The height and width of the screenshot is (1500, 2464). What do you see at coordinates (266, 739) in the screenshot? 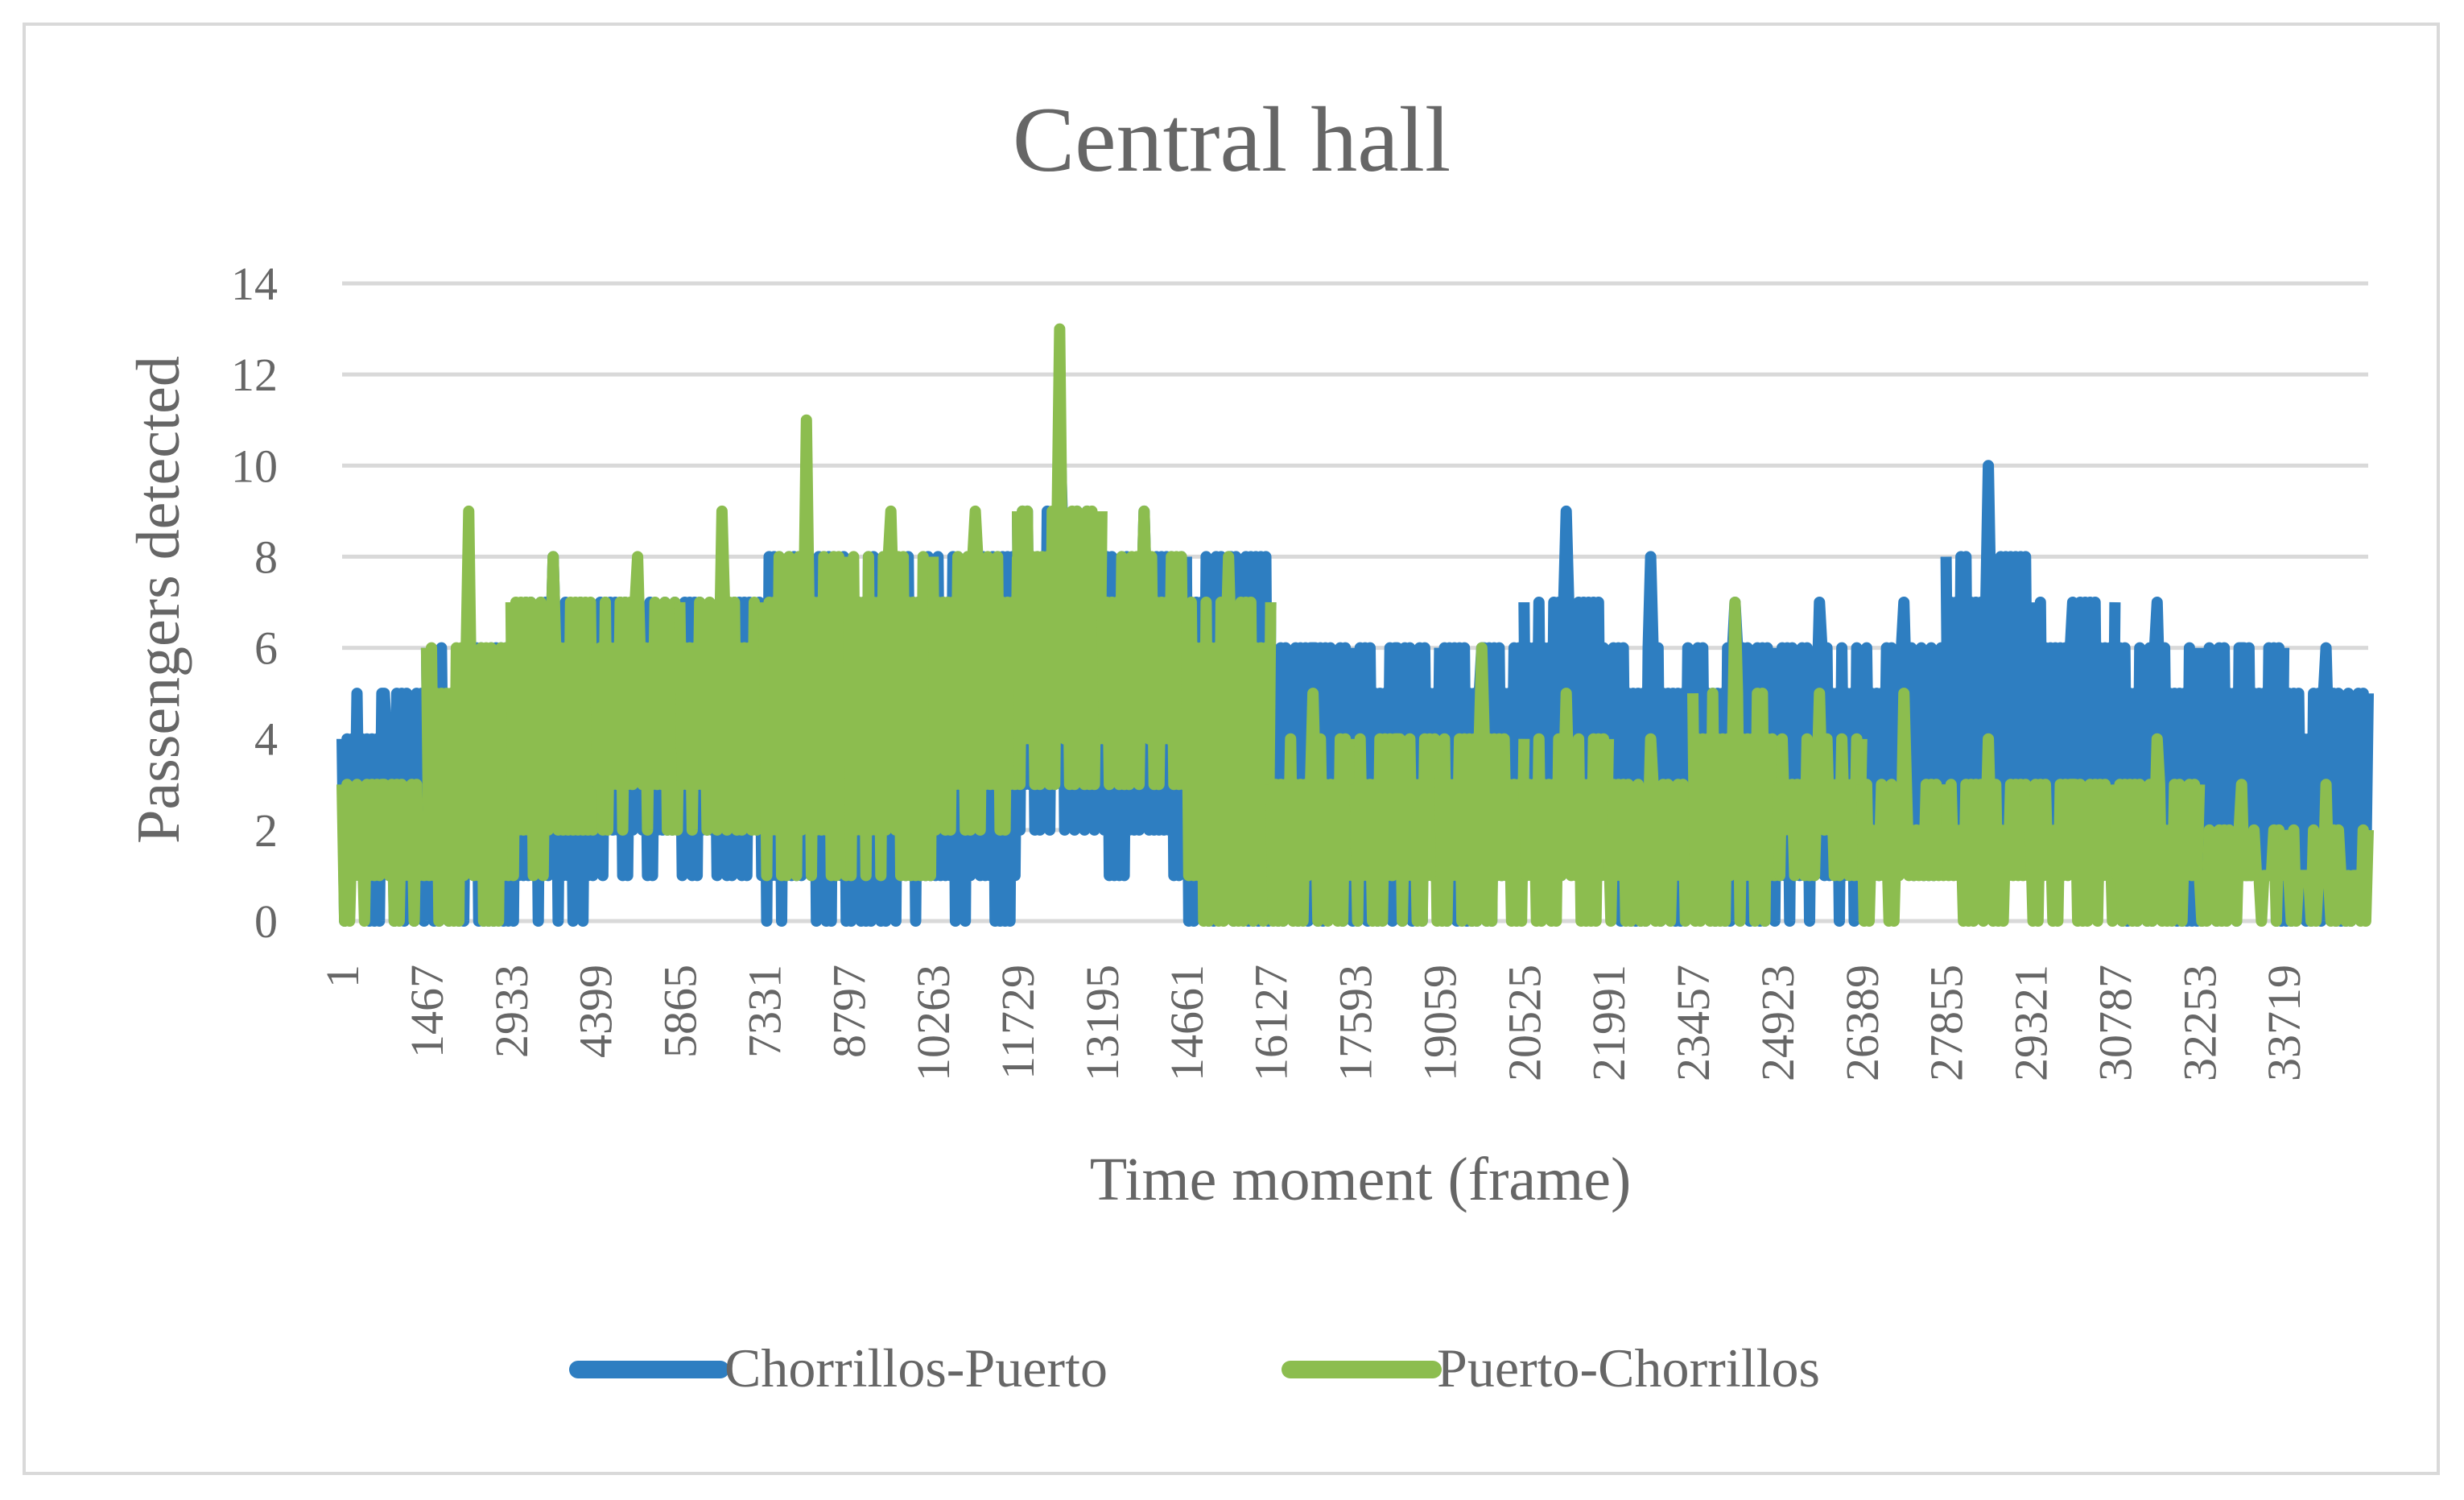
I see `y-tick-label: 4` at bounding box center [266, 739].